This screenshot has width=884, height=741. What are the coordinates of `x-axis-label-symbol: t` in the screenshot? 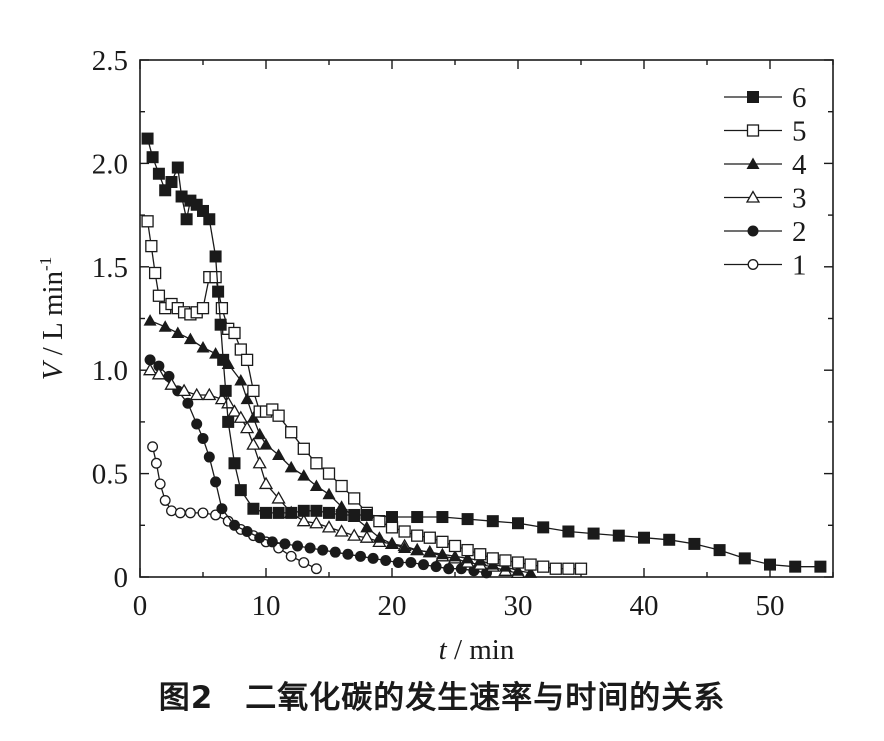 It's located at (443, 650).